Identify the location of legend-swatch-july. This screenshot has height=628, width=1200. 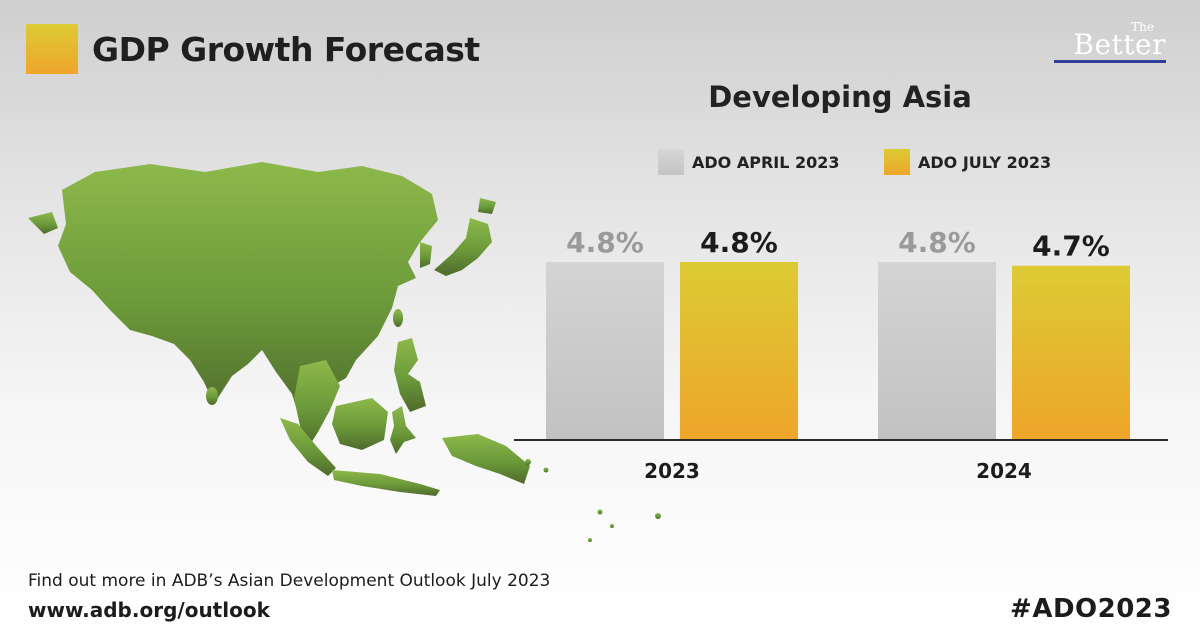
(897, 162).